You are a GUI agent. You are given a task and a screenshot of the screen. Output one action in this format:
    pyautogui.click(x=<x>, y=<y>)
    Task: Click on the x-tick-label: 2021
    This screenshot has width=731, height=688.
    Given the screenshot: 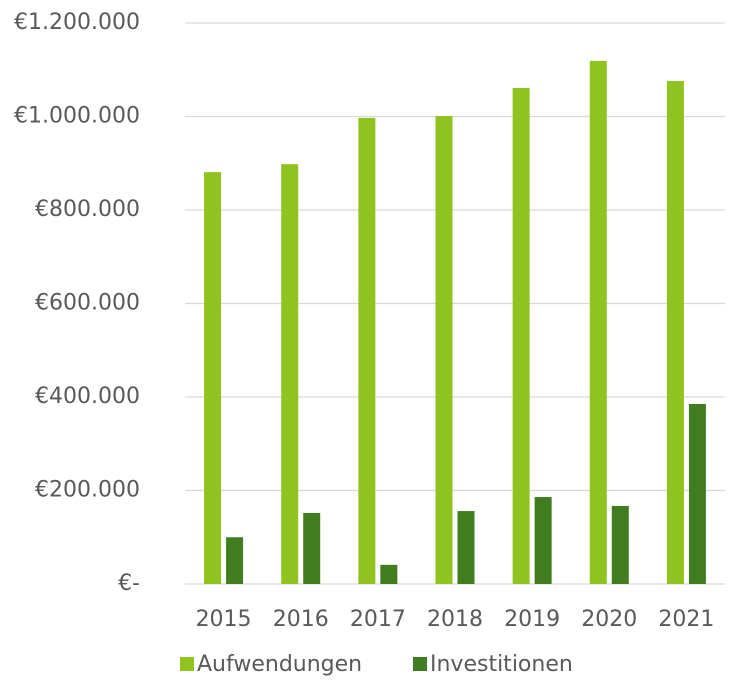 What is the action you would take?
    pyautogui.click(x=686, y=619)
    